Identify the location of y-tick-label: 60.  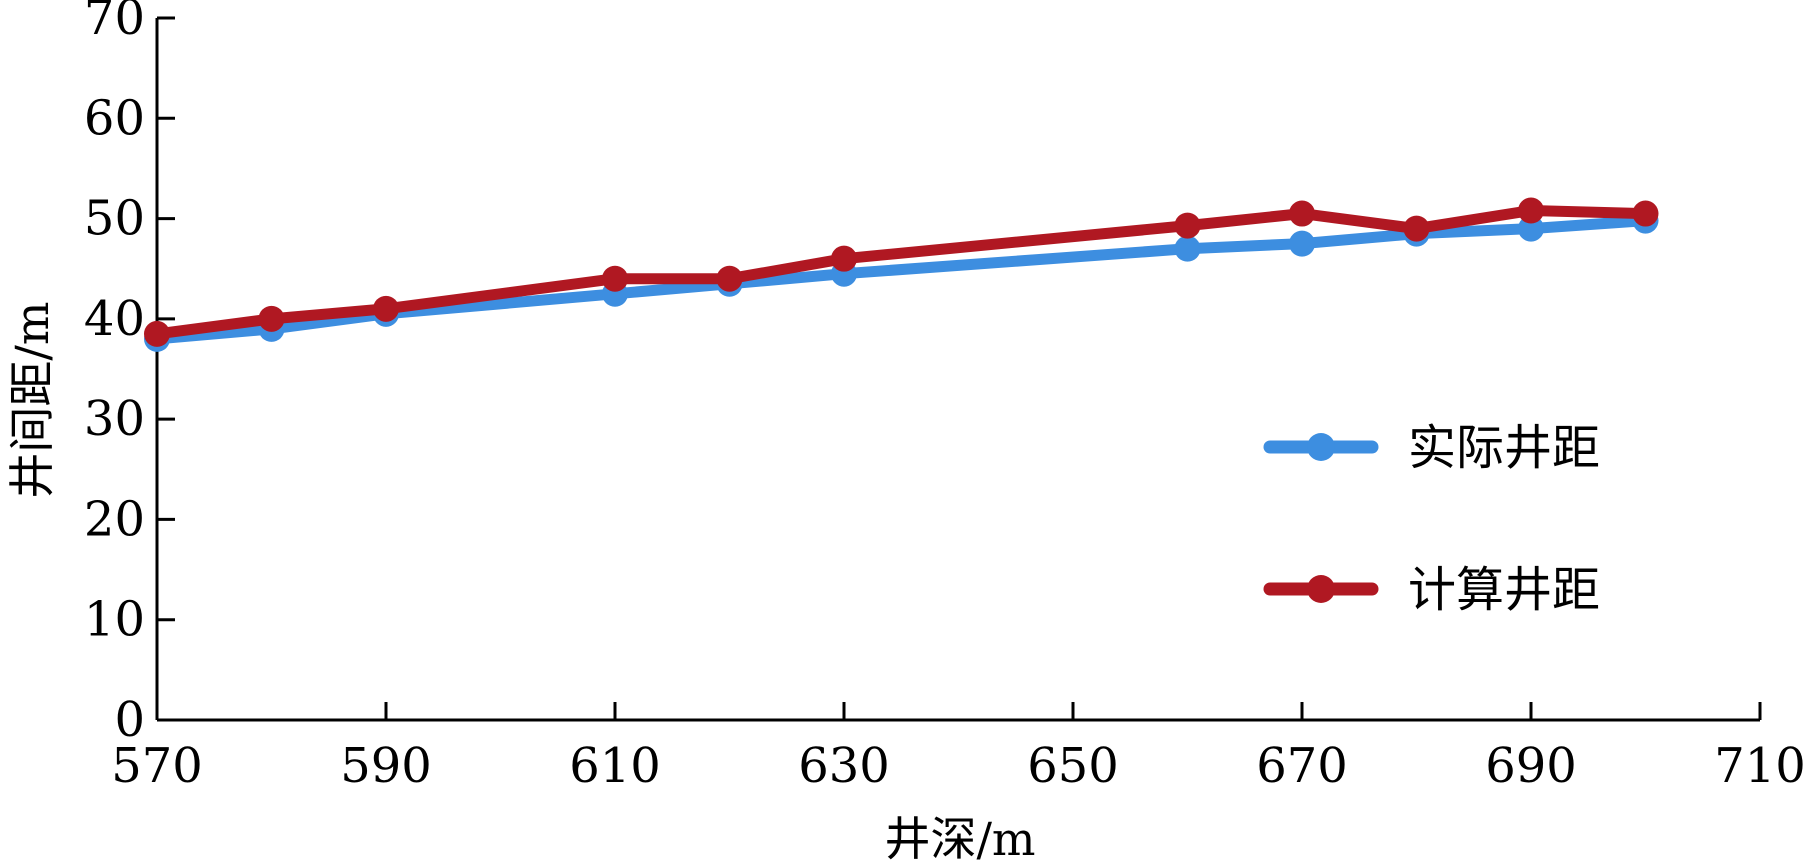
(114, 118).